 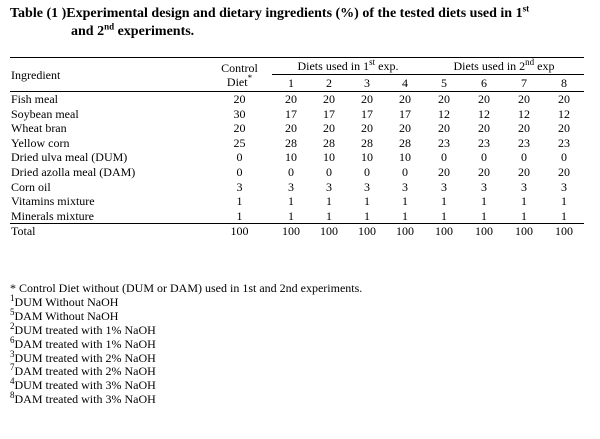 What do you see at coordinates (31, 186) in the screenshot?
I see `ingredient-name: Corn oil` at bounding box center [31, 186].